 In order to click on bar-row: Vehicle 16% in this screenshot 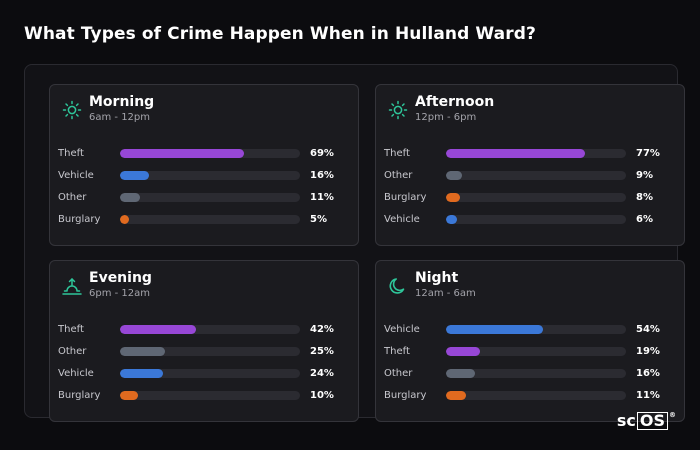, I will do `click(204, 178)`.